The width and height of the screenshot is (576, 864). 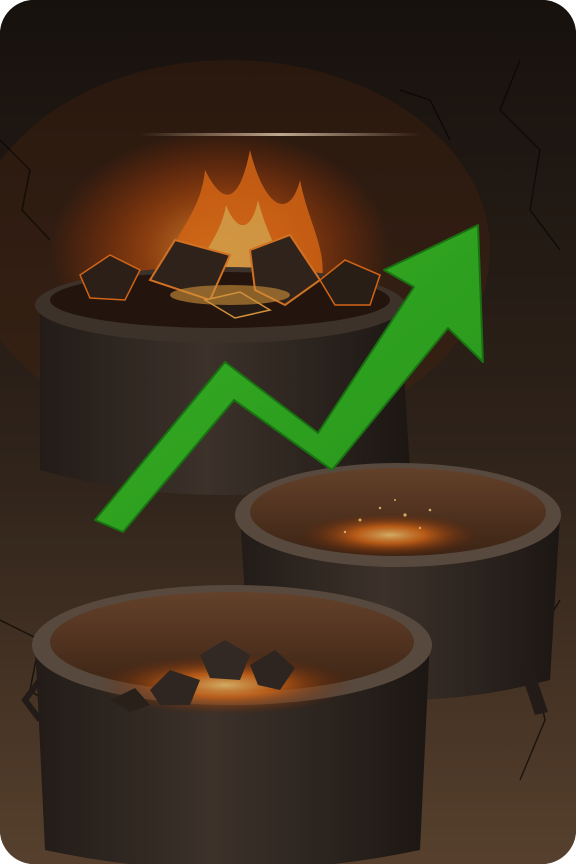 I want to click on highlight-line, so click(x=280, y=134).